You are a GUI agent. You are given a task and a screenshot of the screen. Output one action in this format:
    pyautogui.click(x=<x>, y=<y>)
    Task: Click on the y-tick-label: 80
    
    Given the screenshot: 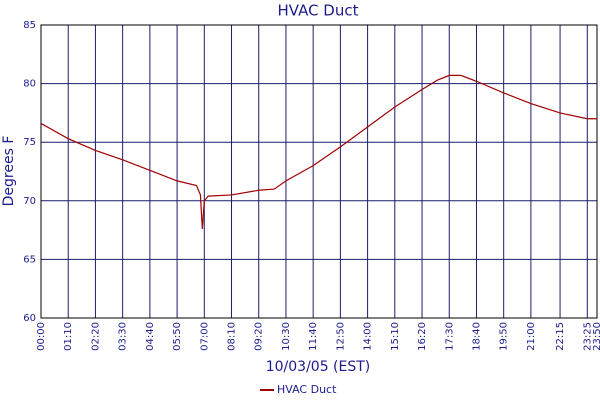 What is the action you would take?
    pyautogui.click(x=29, y=84)
    